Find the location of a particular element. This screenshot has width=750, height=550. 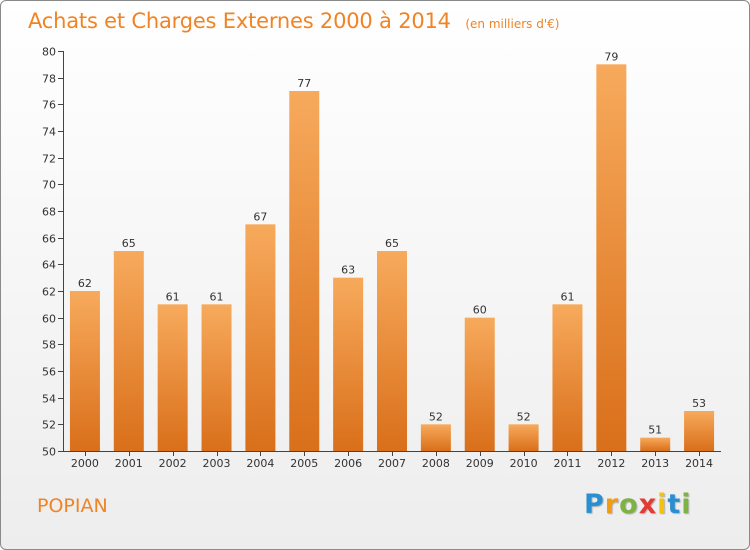

y-tick-label: 50 is located at coordinates (49, 452).